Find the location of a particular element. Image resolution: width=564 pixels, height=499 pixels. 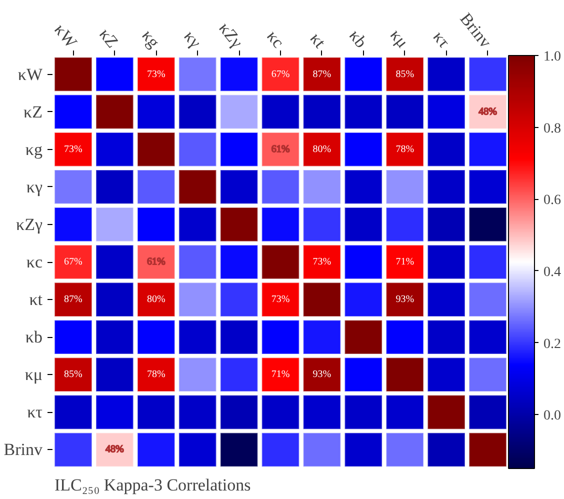

y-tick-label: κb is located at coordinates (34, 337).